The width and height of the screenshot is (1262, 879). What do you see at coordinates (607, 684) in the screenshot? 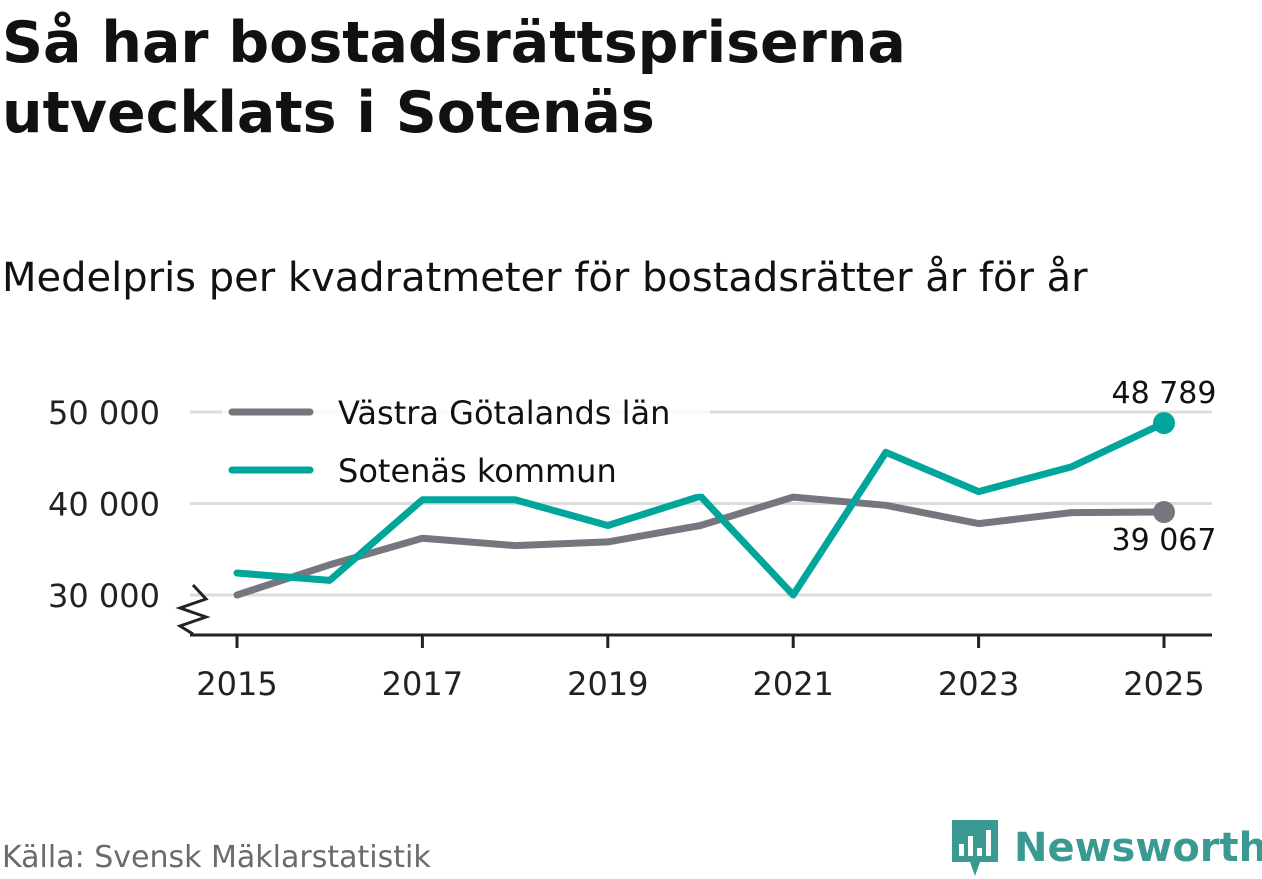
I see `x-tick-label-2019: 2019` at bounding box center [607, 684].